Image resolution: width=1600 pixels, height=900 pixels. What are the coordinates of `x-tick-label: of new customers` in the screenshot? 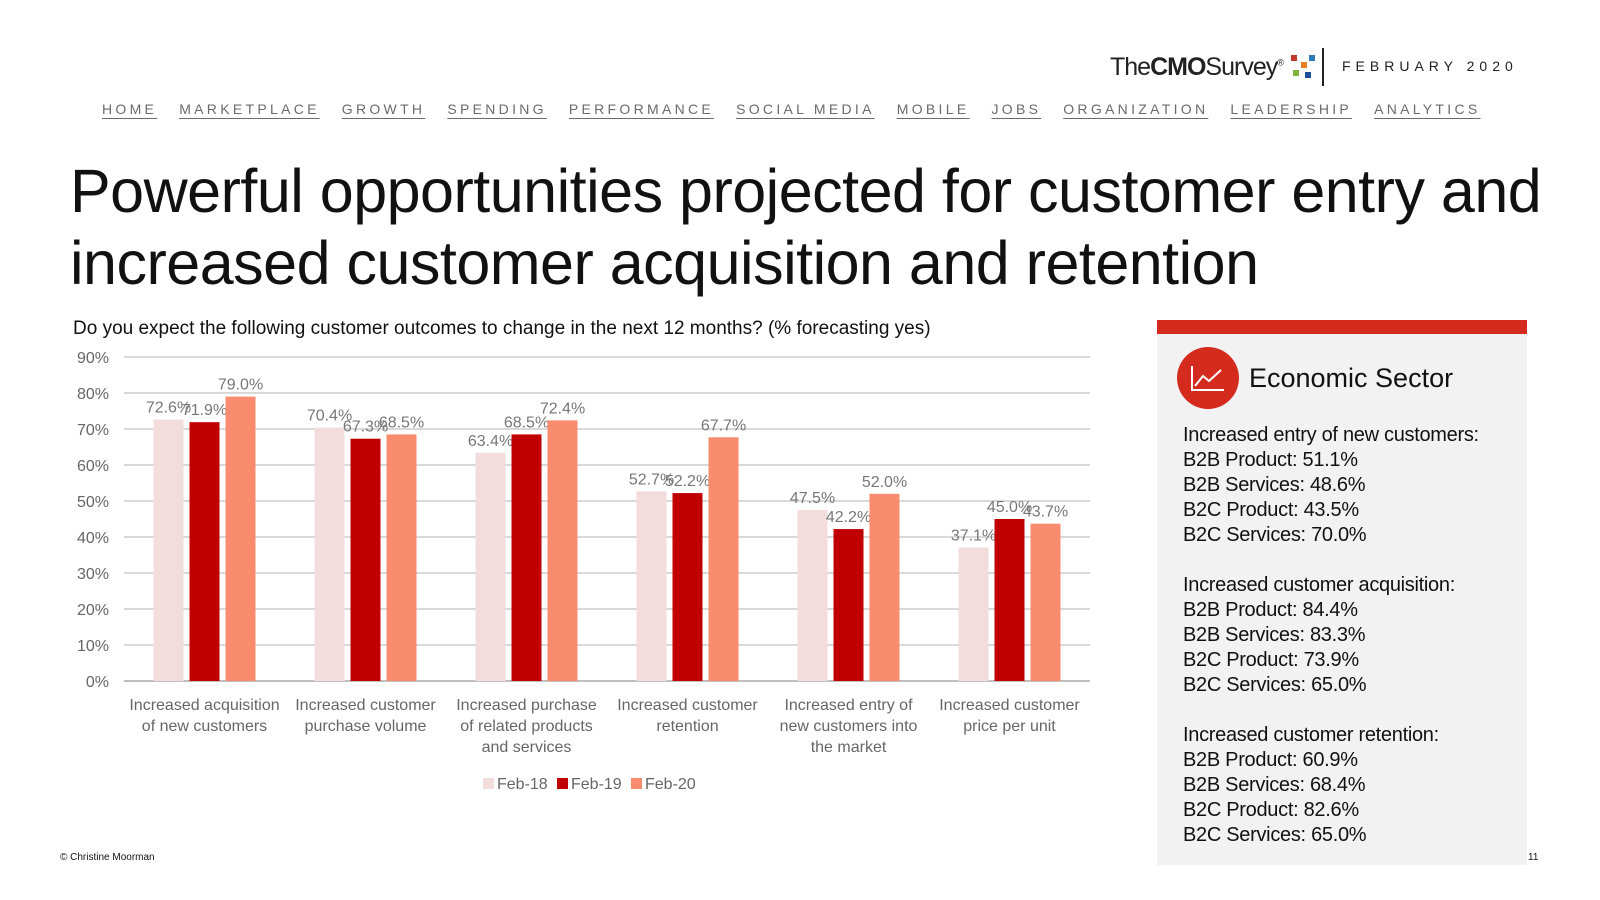 It's located at (204, 726).